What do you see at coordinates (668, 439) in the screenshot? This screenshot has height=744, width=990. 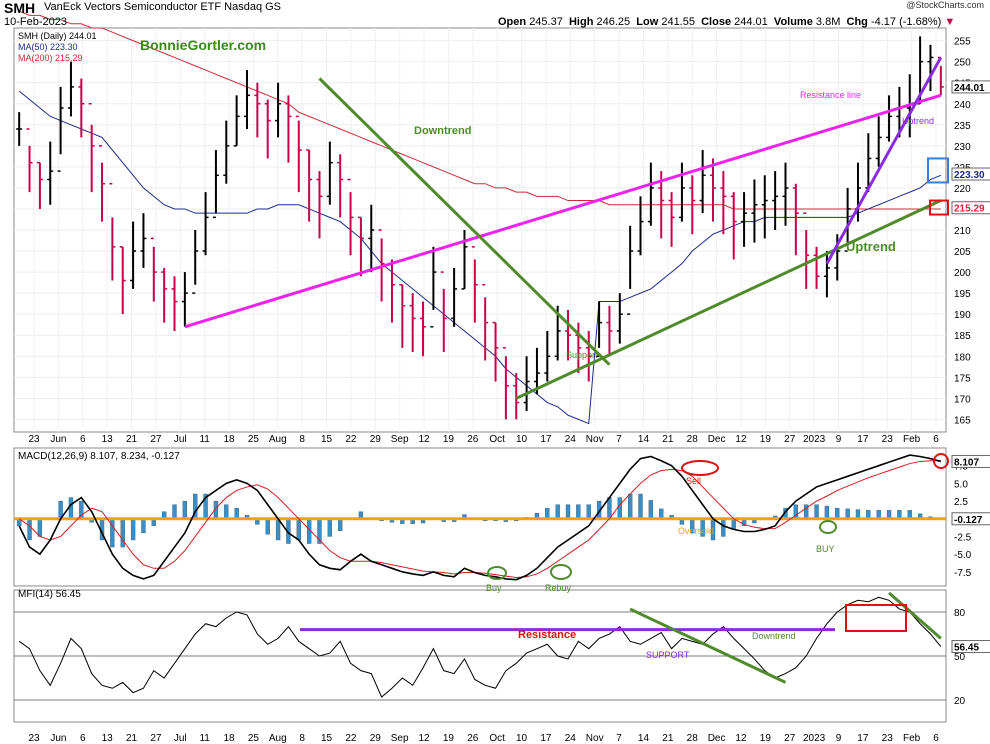 I see `x-tick-label: 21` at bounding box center [668, 439].